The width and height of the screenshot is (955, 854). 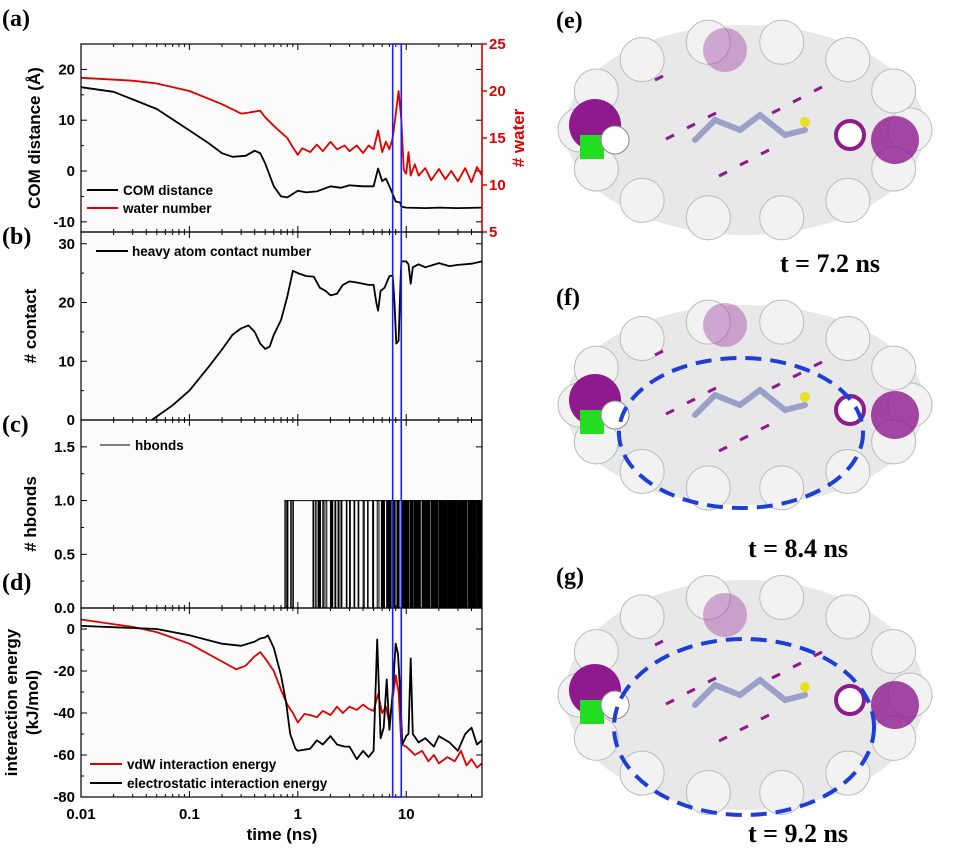 I want to click on protein-surface, so click(x=745, y=130).